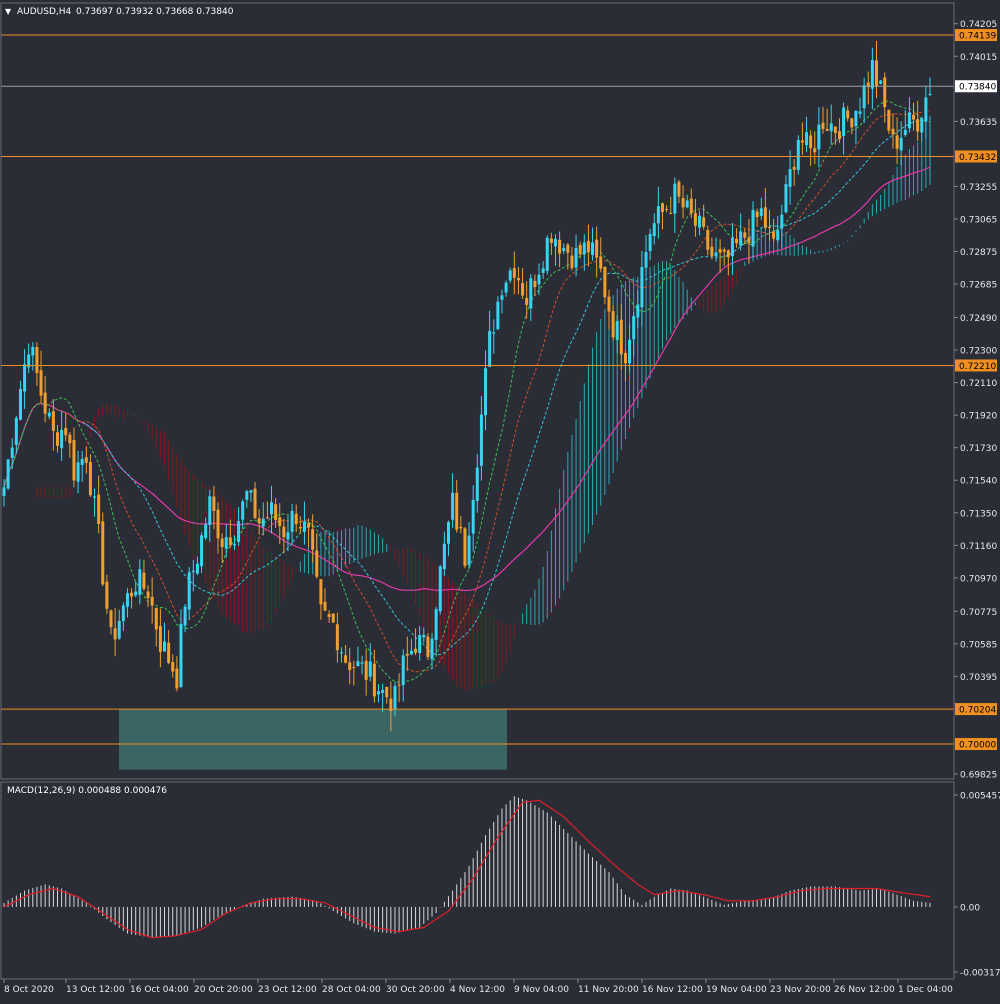 This screenshot has height=1004, width=1000. What do you see at coordinates (477, 990) in the screenshot?
I see `x-tick-label: 4 Nov 12:00` at bounding box center [477, 990].